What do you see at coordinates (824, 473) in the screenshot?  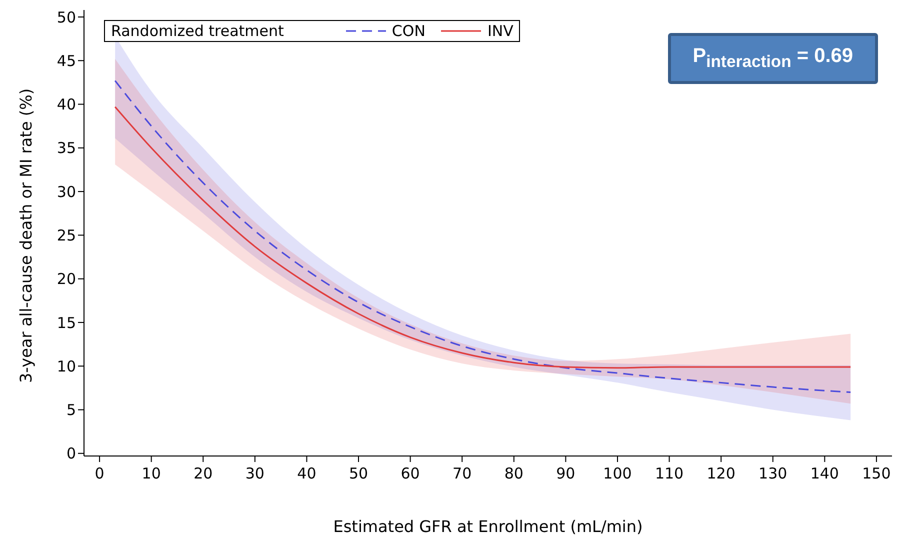 I see `x-tick-label: 140` at bounding box center [824, 473].